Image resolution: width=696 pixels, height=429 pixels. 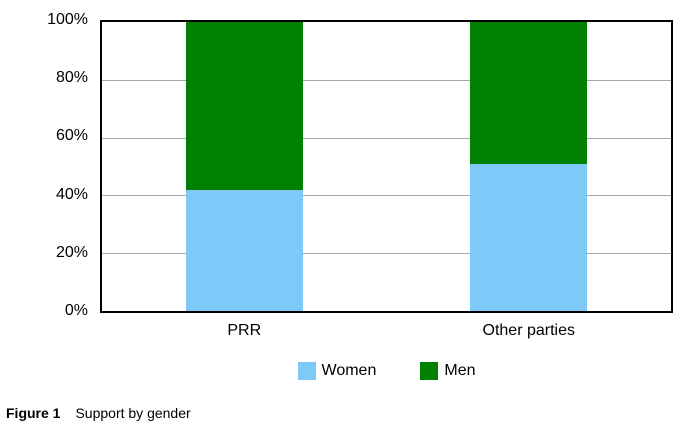 What do you see at coordinates (386, 371) in the screenshot?
I see `legend: Women Men` at bounding box center [386, 371].